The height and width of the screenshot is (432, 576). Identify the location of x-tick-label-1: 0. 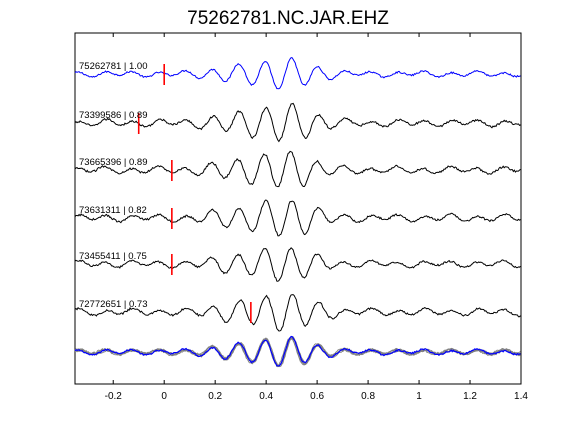
(164, 396).